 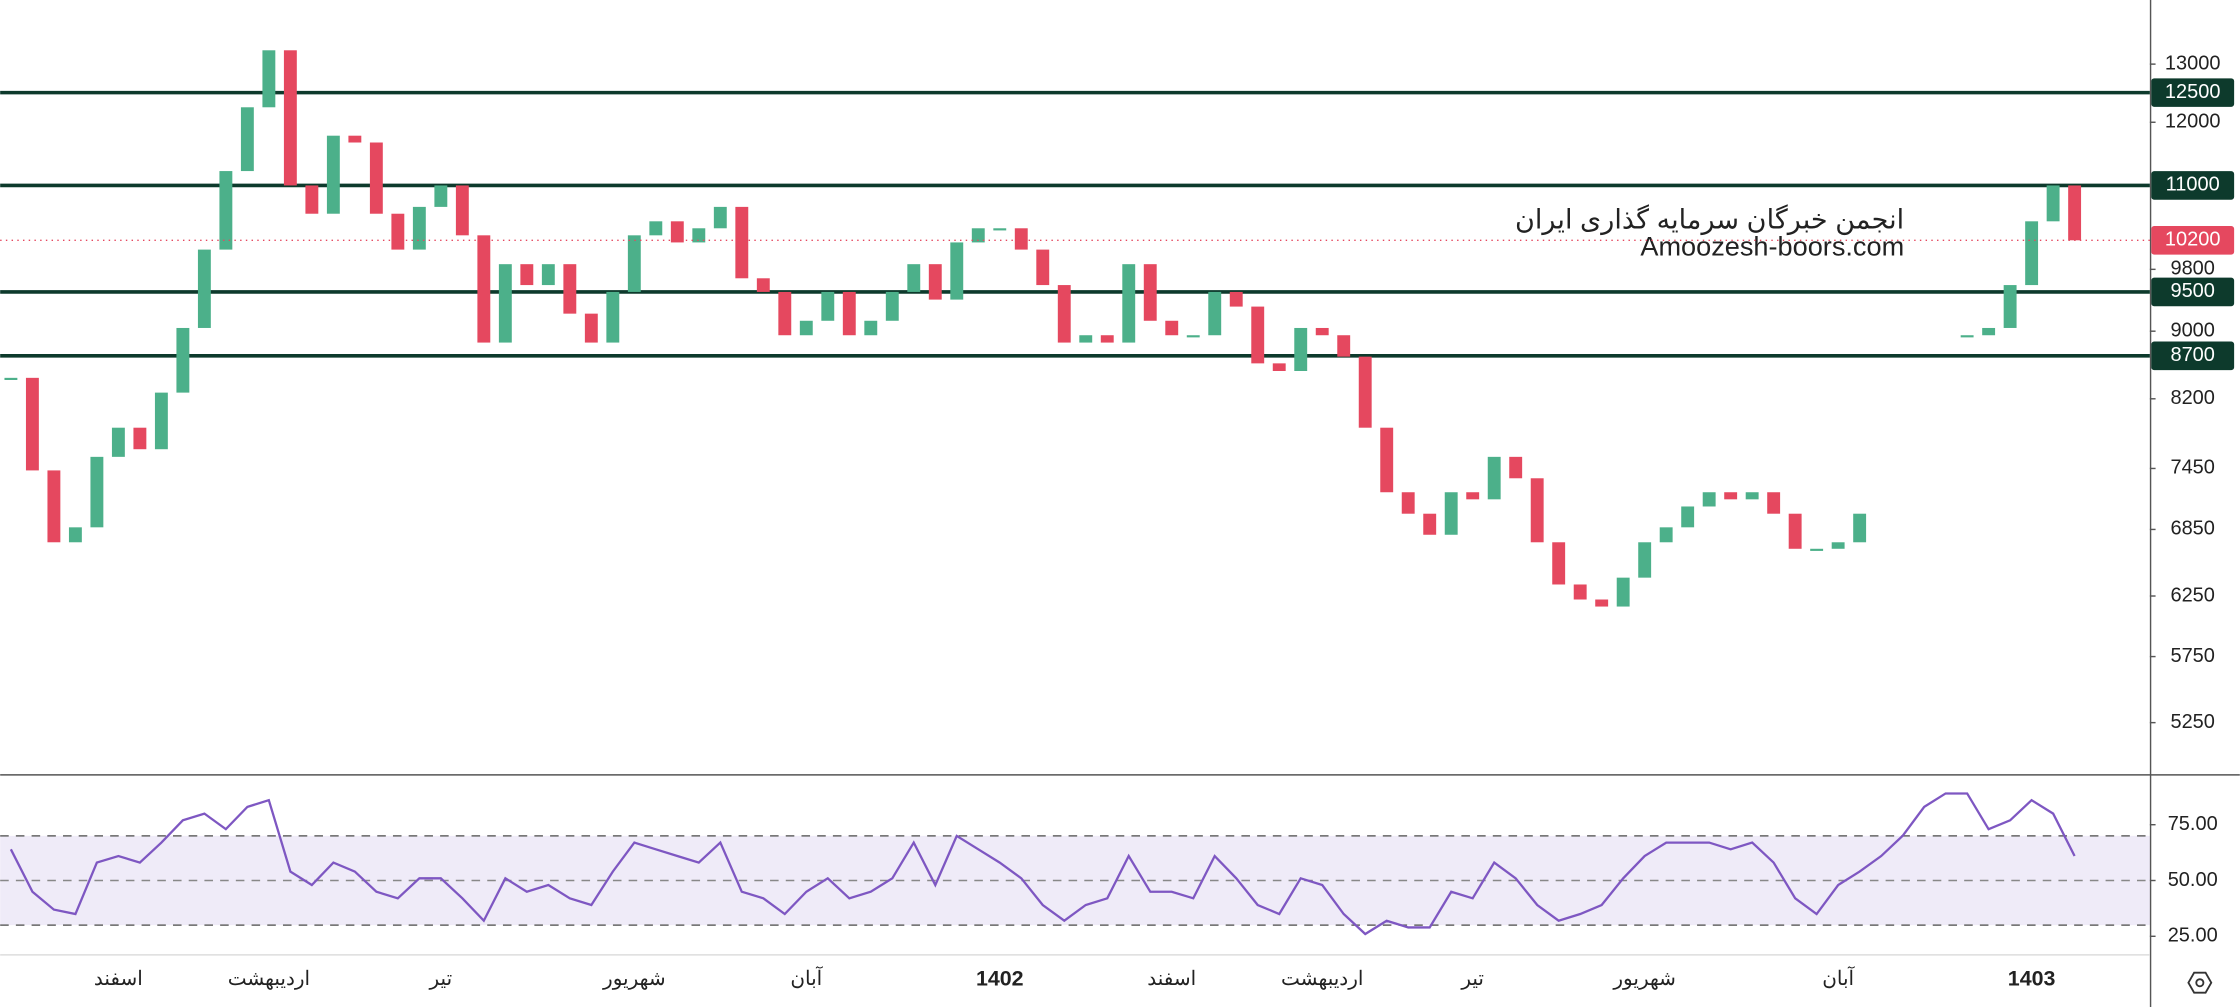 I want to click on rsi-y-tick-label: 50.00, so click(x=2193, y=880).